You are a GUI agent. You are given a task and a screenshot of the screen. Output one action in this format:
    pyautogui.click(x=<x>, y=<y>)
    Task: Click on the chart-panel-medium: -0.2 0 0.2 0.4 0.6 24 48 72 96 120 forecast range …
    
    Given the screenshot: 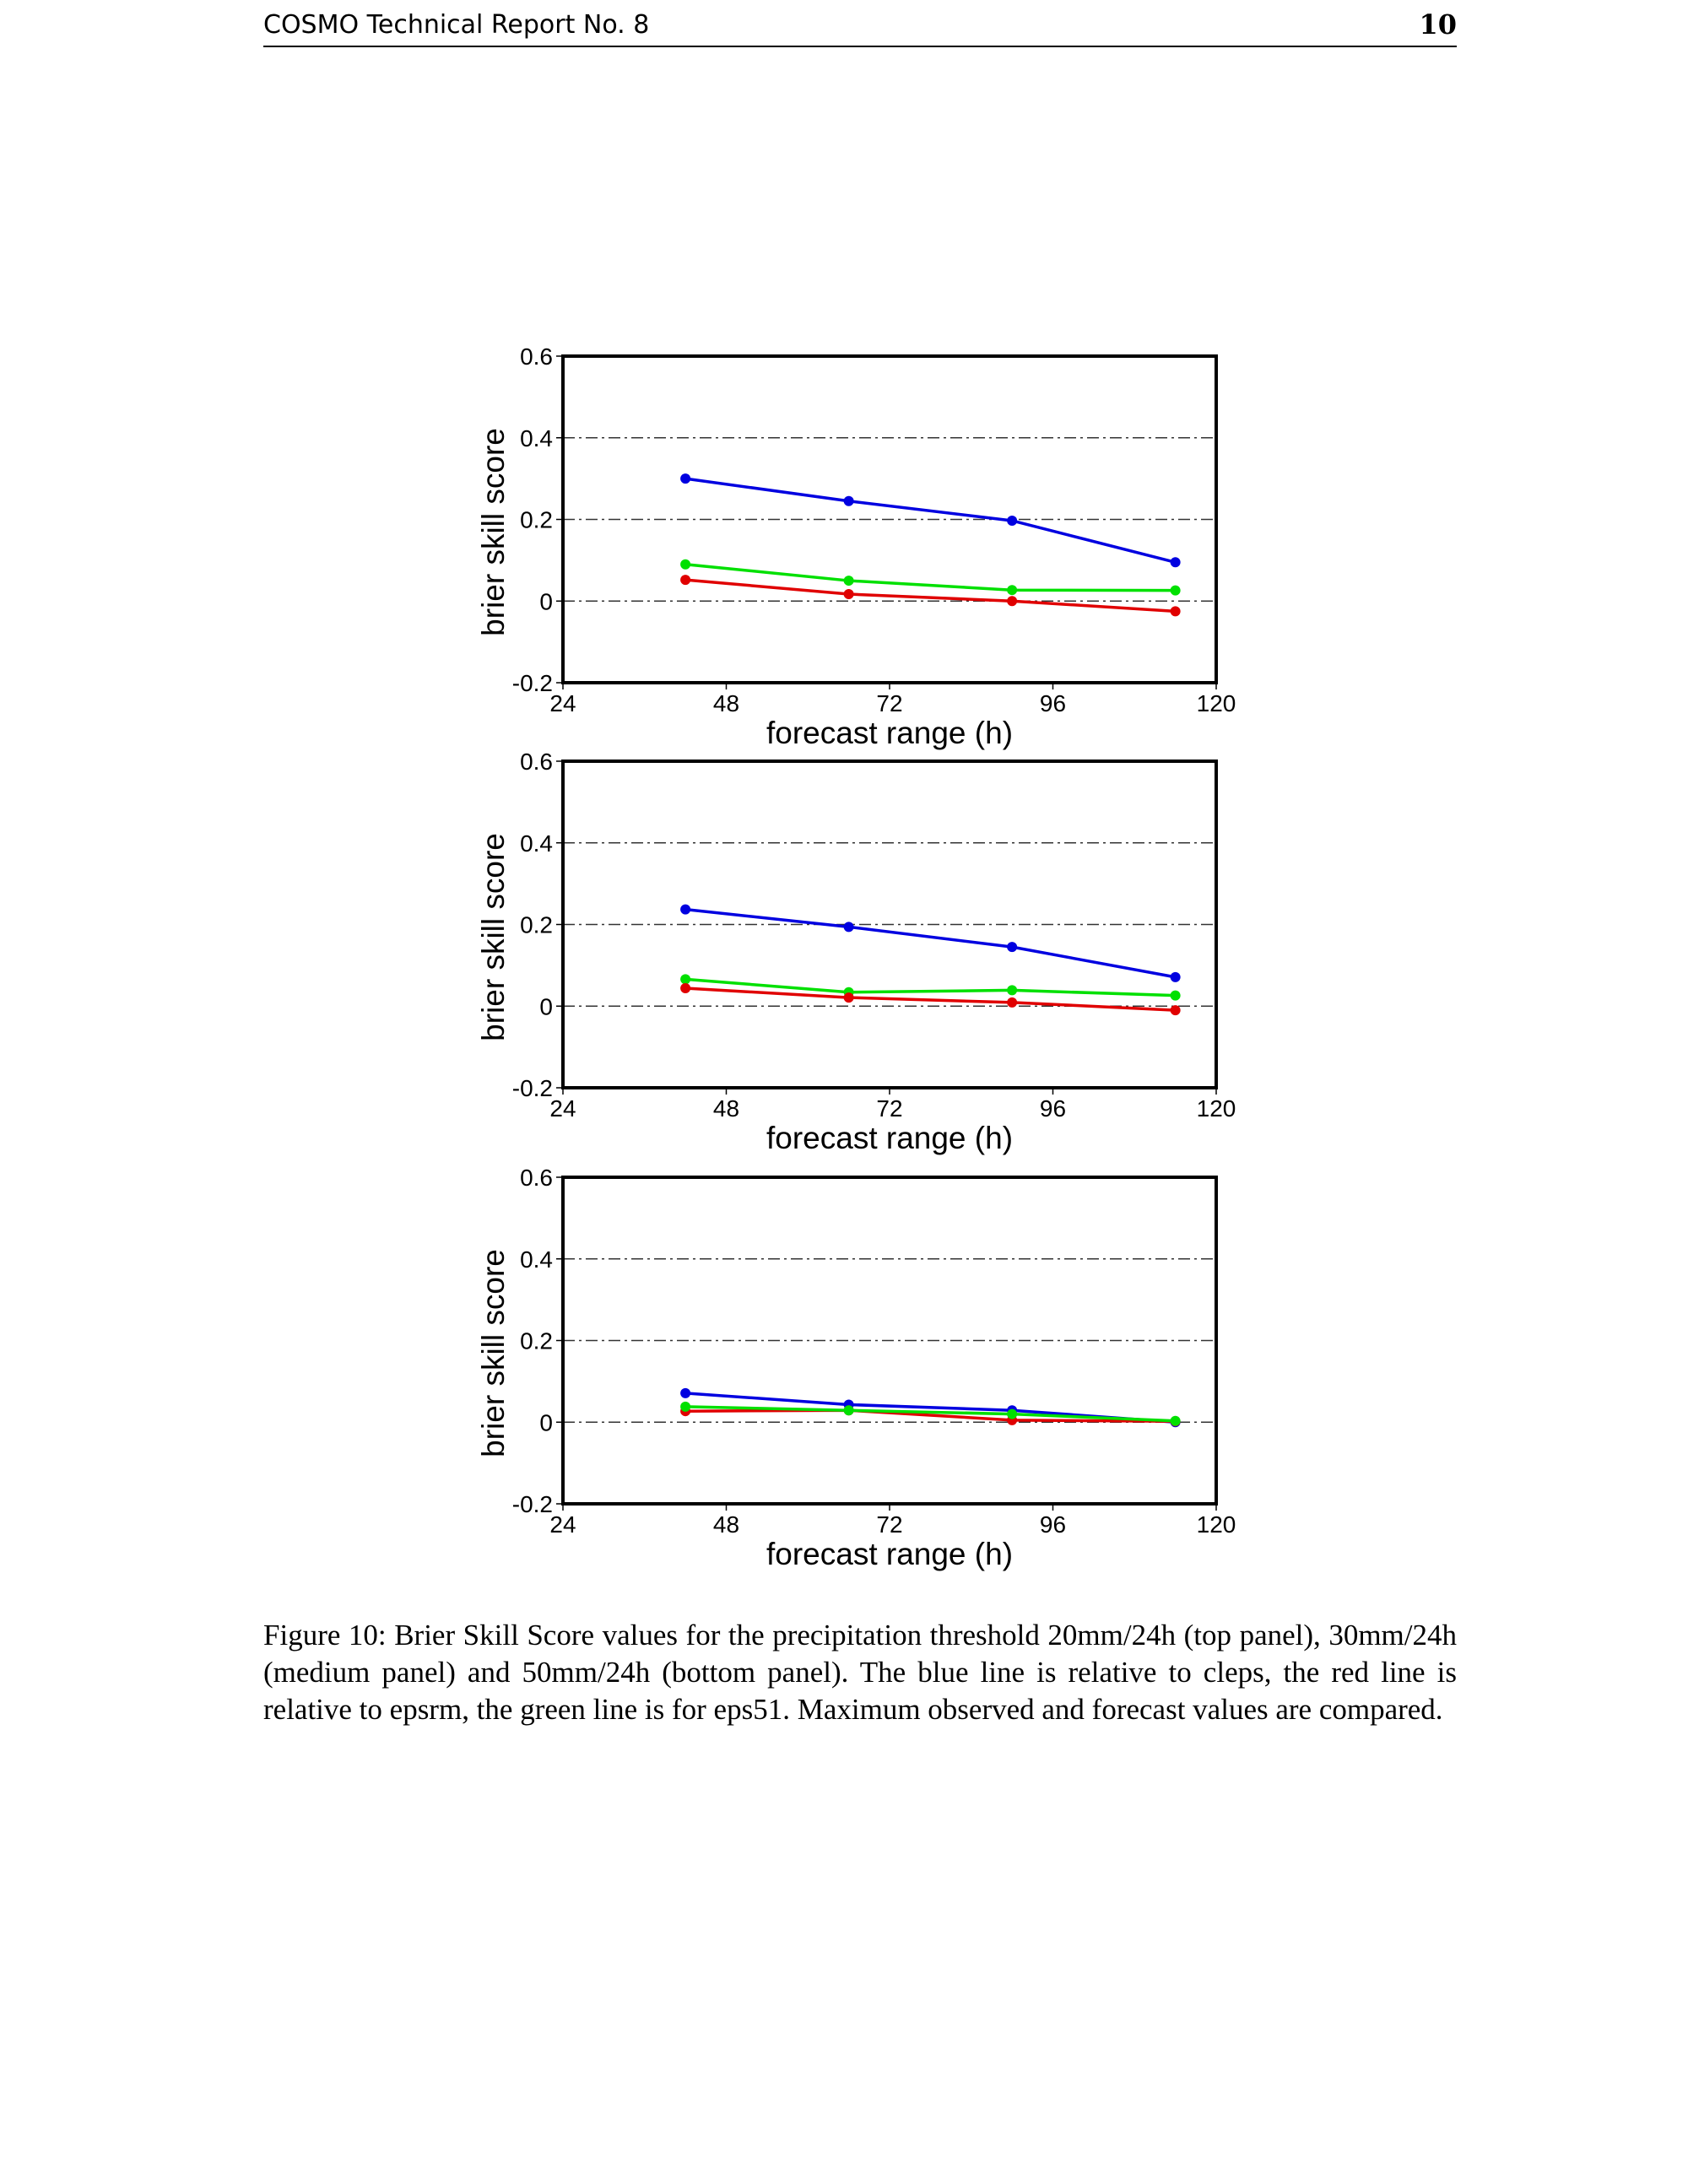 What is the action you would take?
    pyautogui.click(x=856, y=952)
    